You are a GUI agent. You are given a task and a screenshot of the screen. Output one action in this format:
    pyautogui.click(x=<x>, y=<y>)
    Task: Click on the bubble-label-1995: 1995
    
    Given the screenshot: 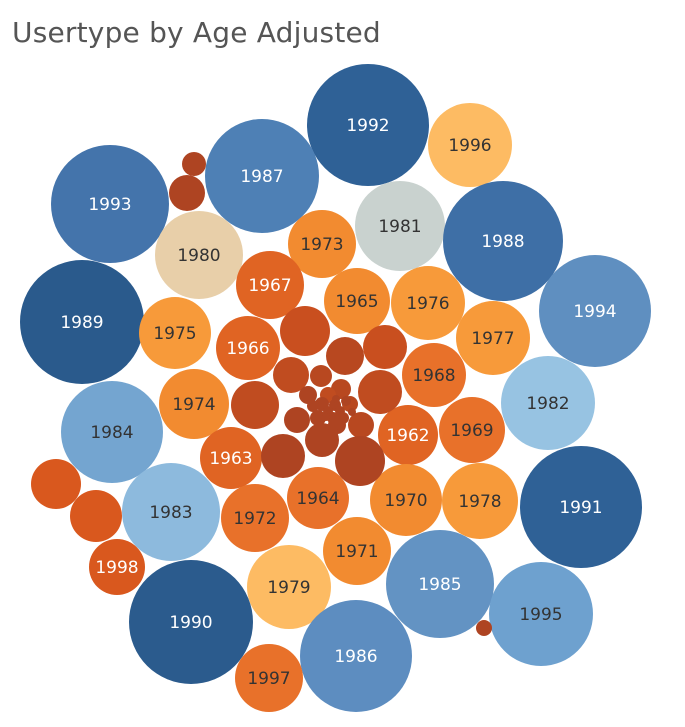 What is the action you would take?
    pyautogui.click(x=540, y=615)
    